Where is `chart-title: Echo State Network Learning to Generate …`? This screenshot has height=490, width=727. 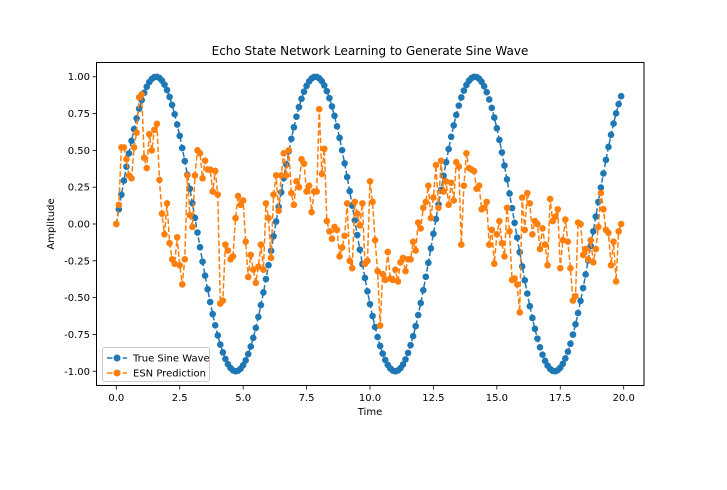 chart-title: Echo State Network Learning to Generate … is located at coordinates (370, 51).